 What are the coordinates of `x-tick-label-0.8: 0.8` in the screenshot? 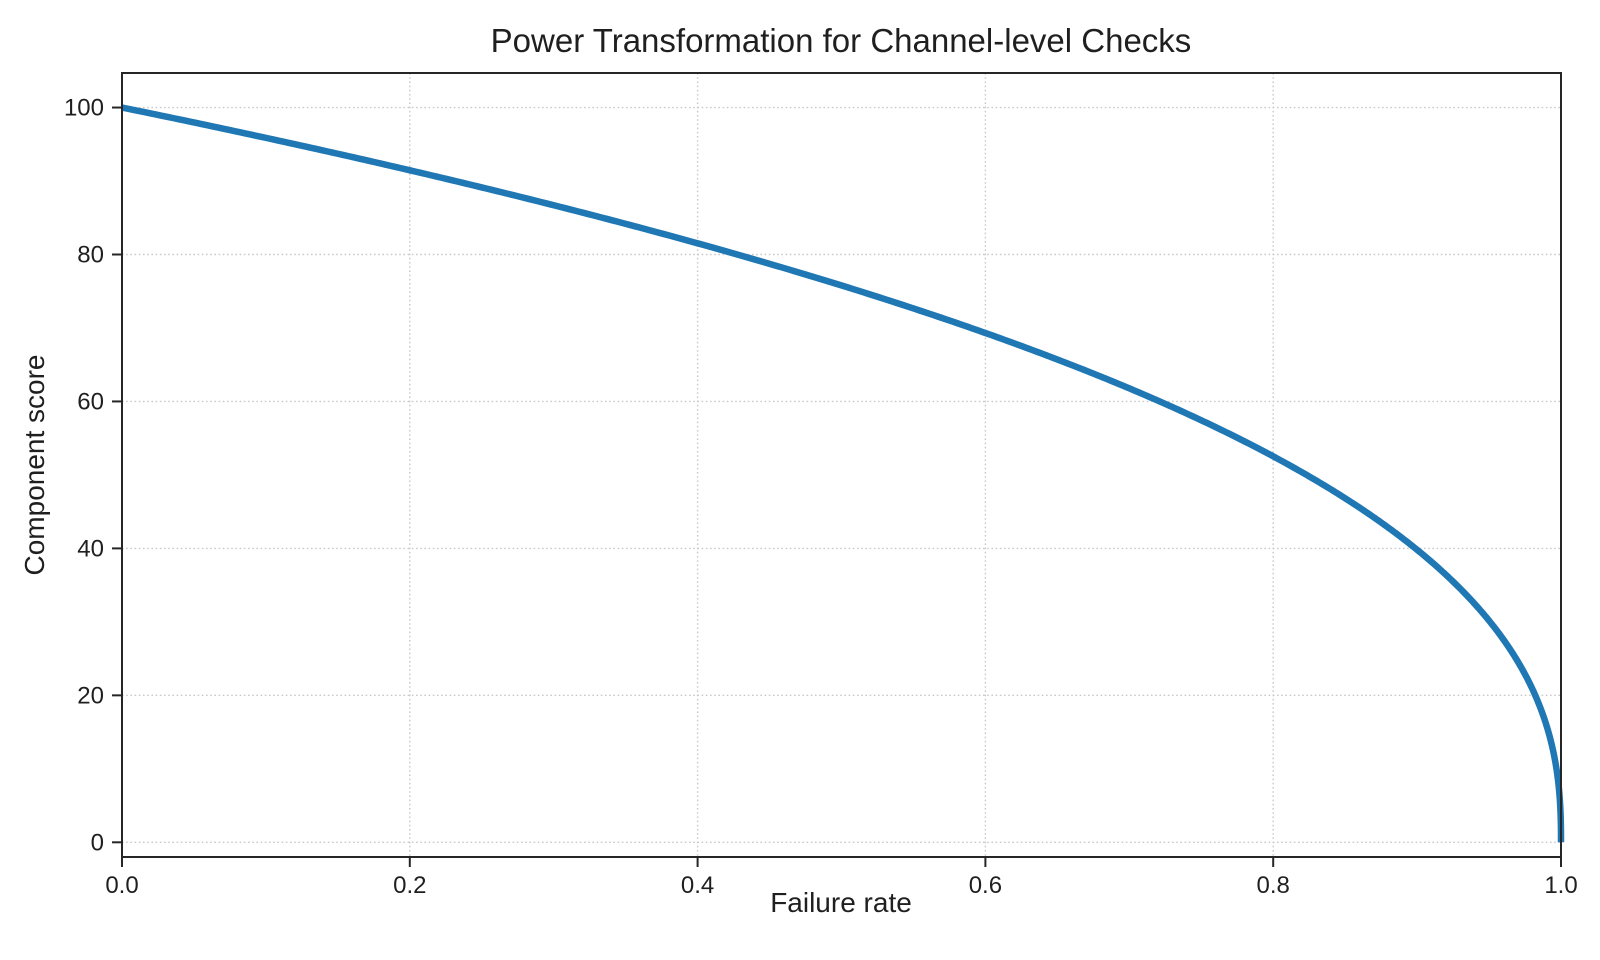 It's located at (1273, 885).